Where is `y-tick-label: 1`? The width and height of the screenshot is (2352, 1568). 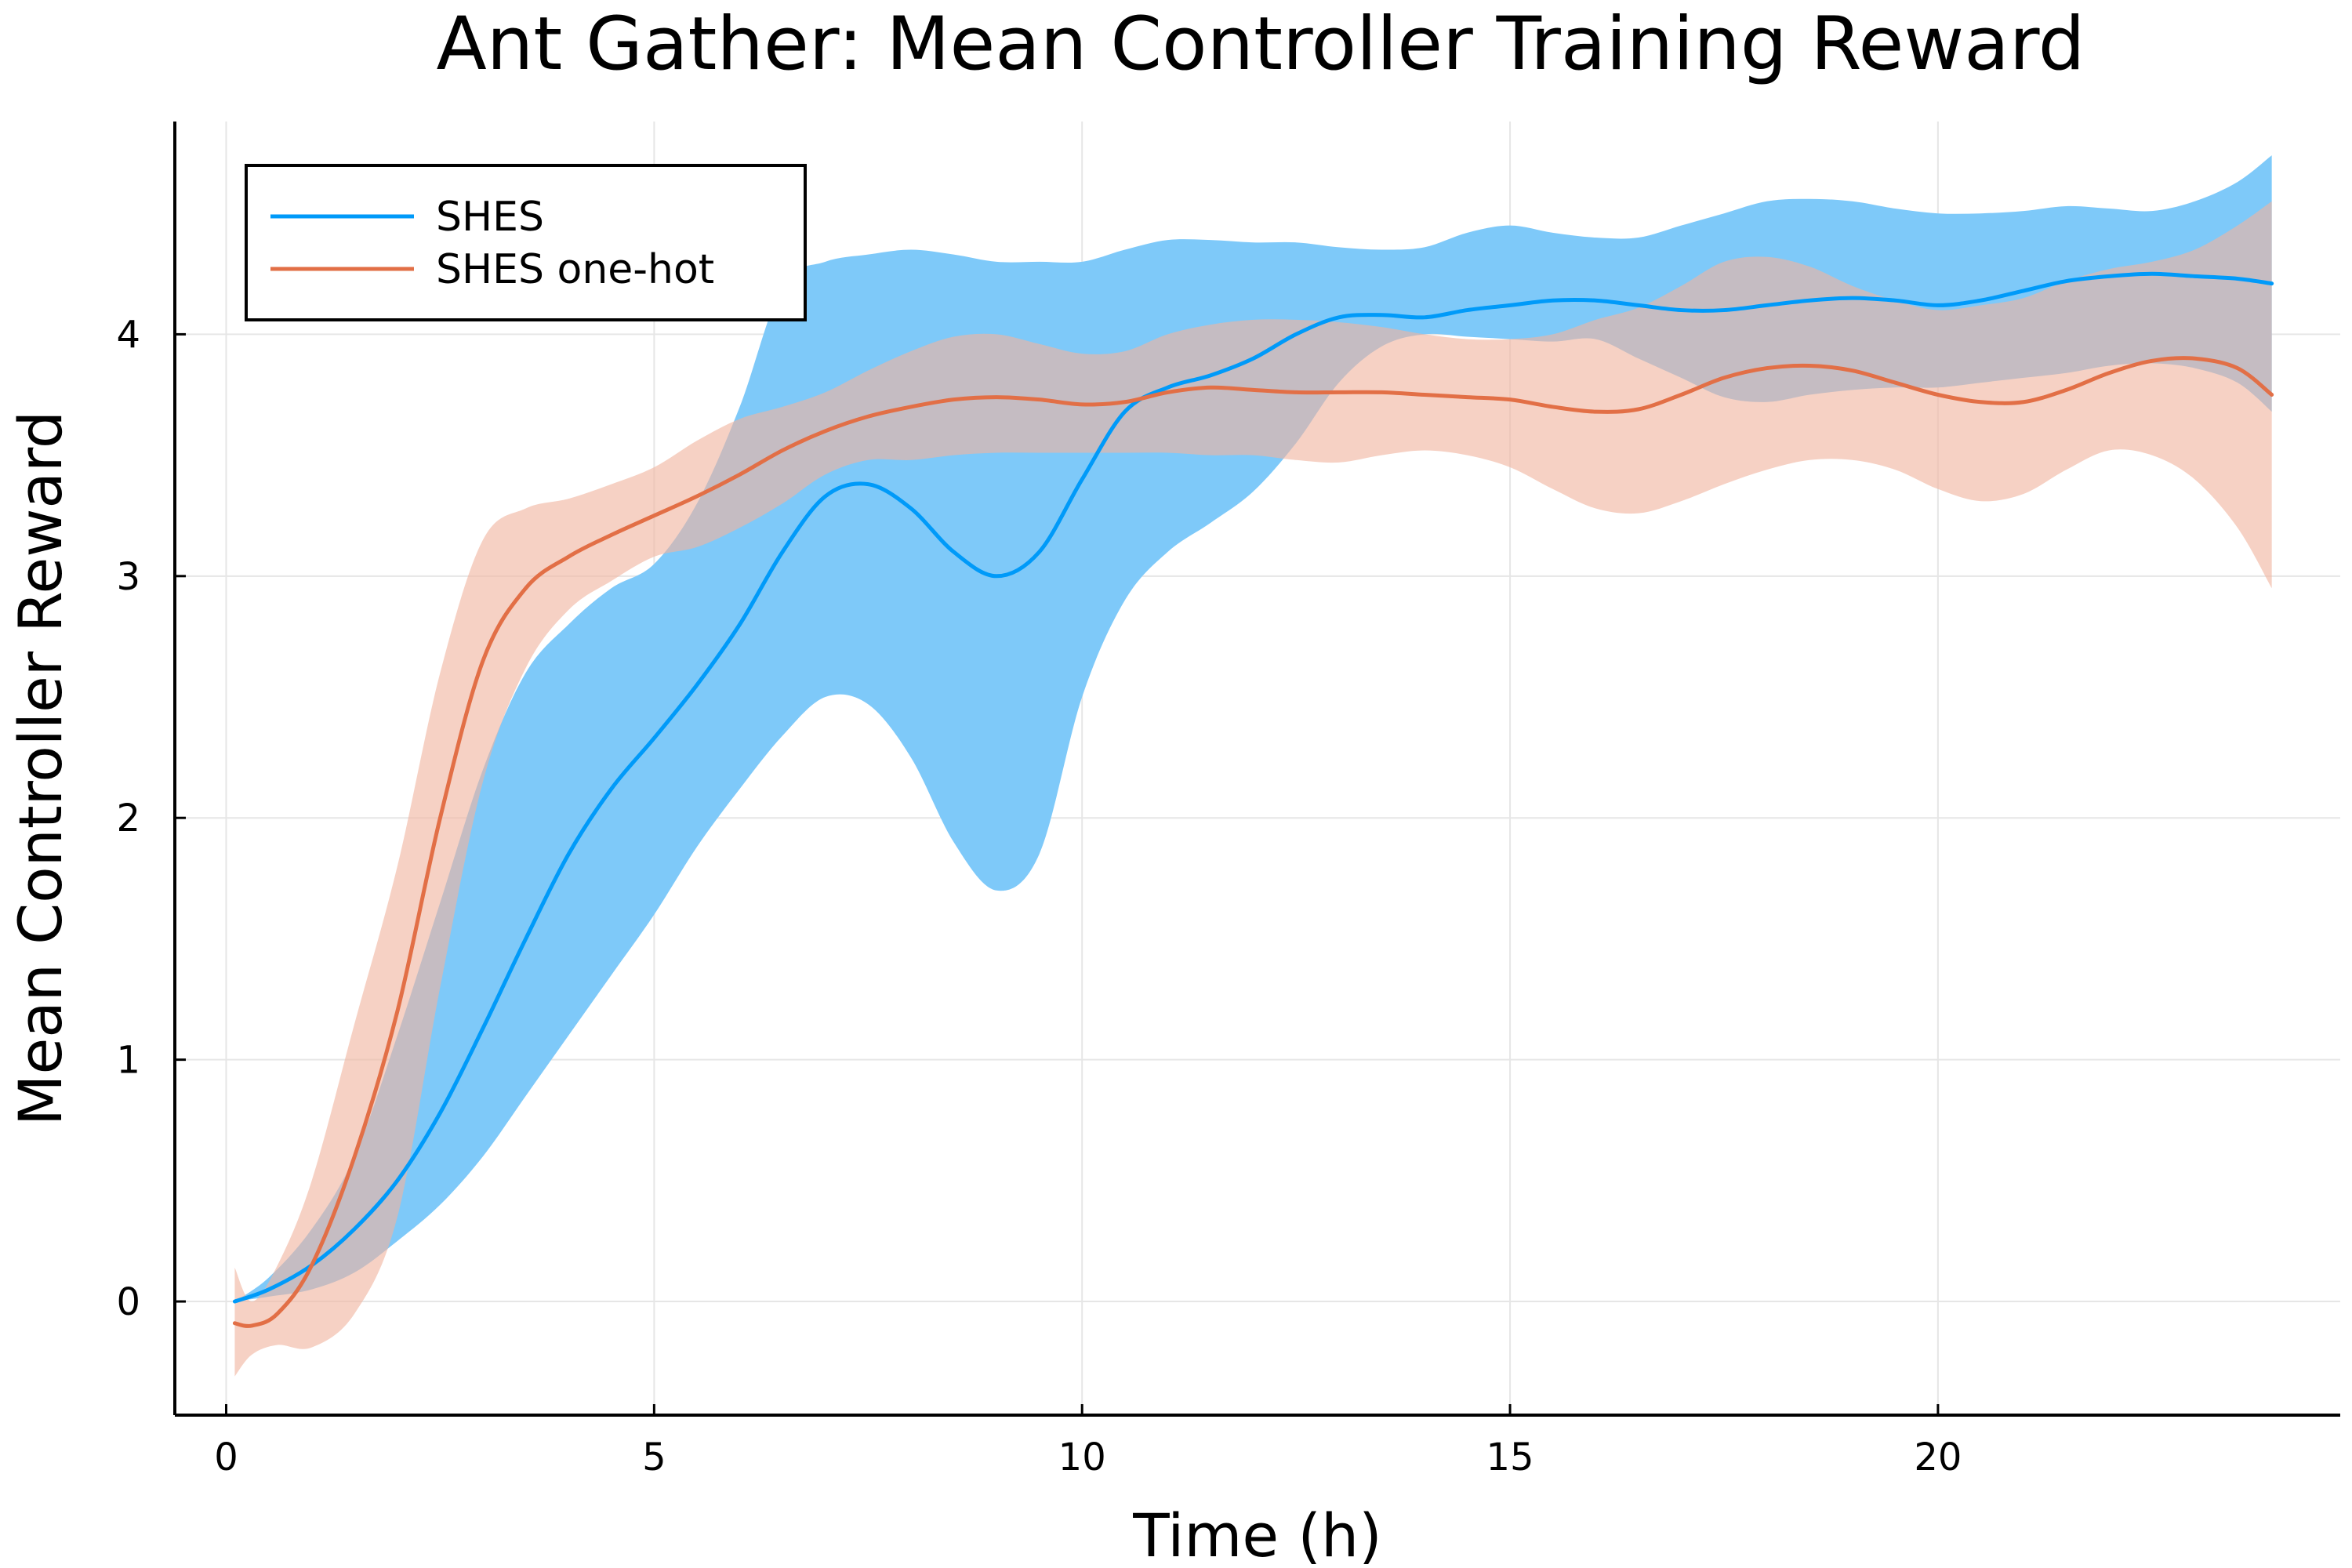
y-tick-label: 1 is located at coordinates (128, 1061).